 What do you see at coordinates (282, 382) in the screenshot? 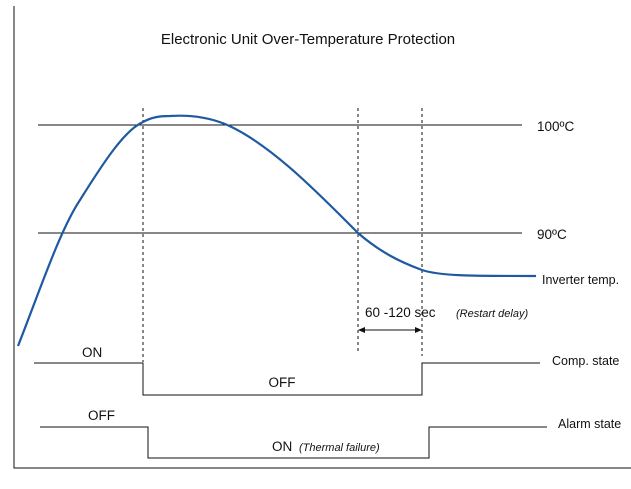
I see `comp-state-off-label: OFF` at bounding box center [282, 382].